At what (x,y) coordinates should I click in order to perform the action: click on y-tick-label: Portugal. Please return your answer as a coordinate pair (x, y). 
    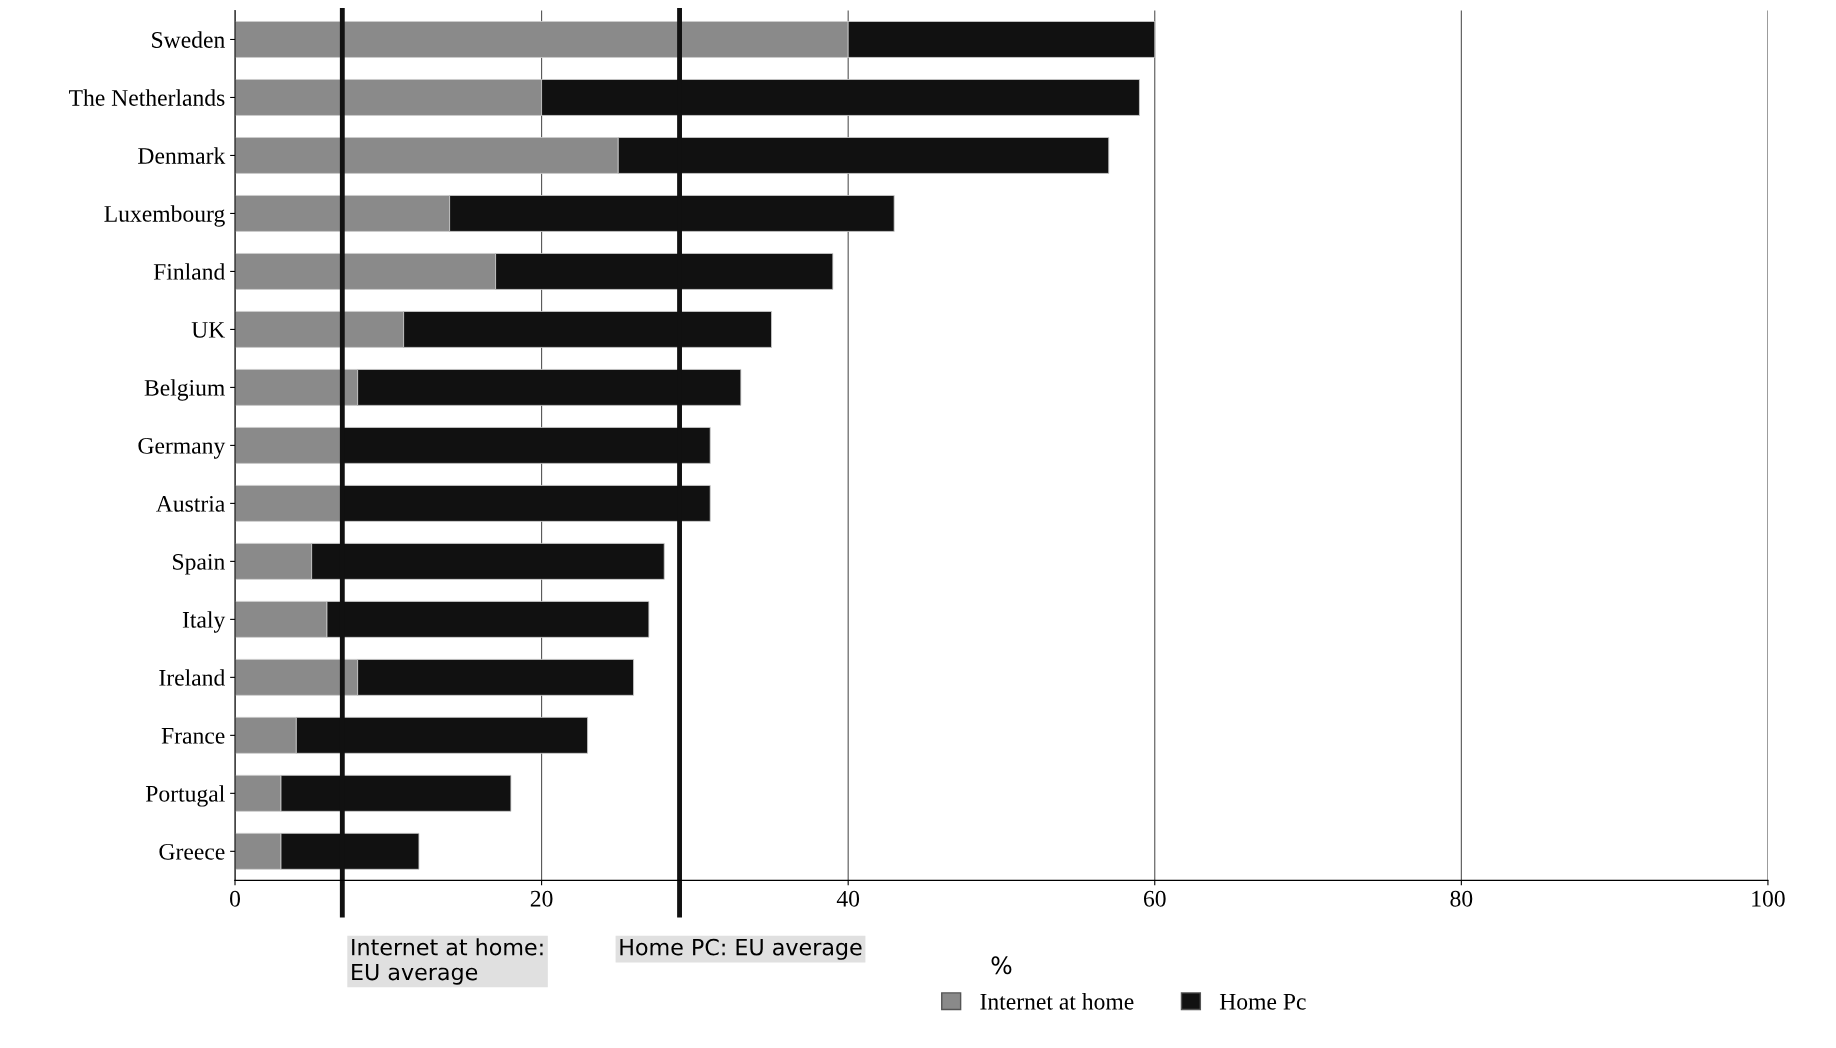
    Looking at the image, I should click on (185, 796).